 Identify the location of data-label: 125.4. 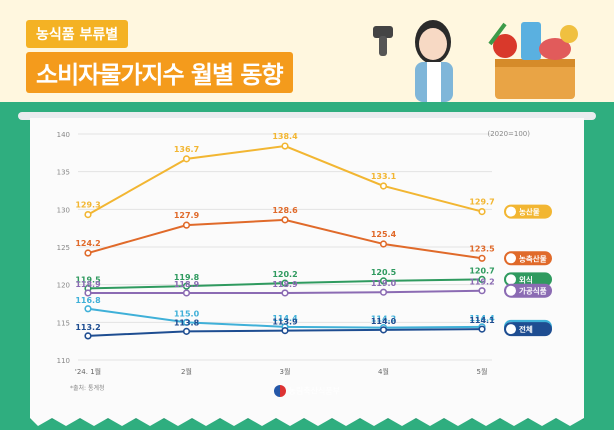
(384, 234).